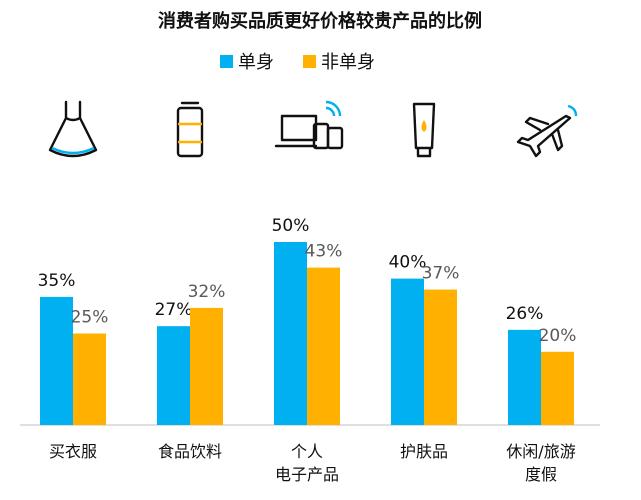  Describe the element at coordinates (72, 451) in the screenshot. I see `x-tick-label: 买衣服` at that location.